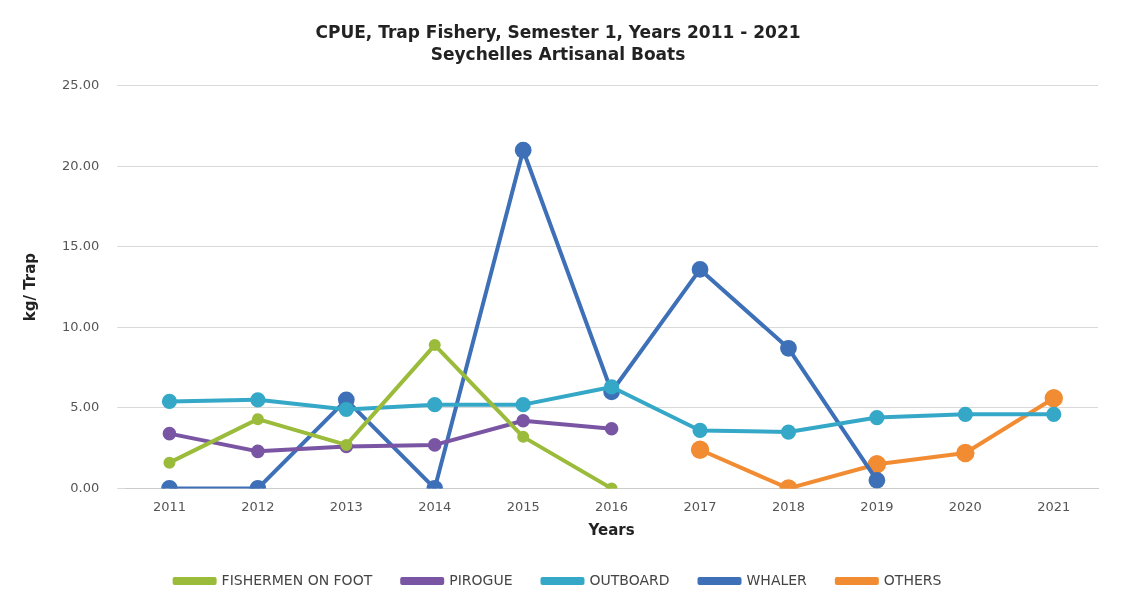 The image size is (1129, 615). Describe the element at coordinates (629, 579) in the screenshot. I see `legend-label: OUTBOARD` at that location.